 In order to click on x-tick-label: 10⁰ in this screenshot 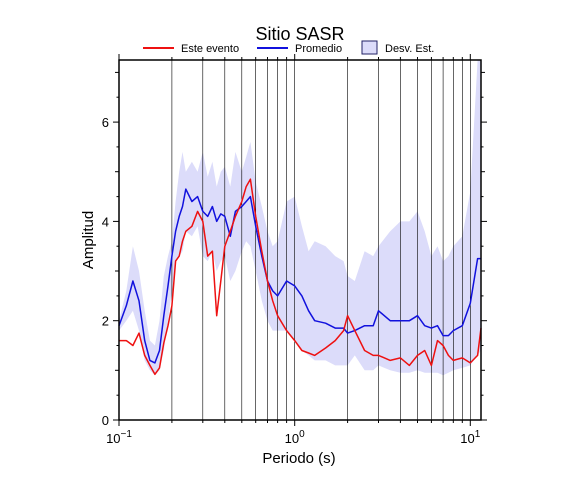, I will do `click(295, 437)`.